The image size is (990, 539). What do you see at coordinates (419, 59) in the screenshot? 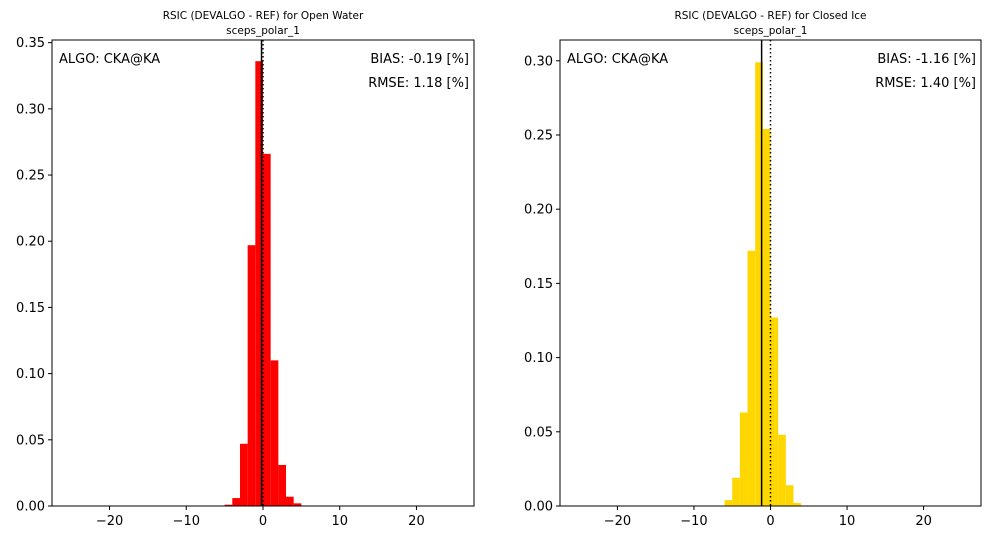
I see `bias-annotation: BIAS: -0.19 [%]` at bounding box center [419, 59].